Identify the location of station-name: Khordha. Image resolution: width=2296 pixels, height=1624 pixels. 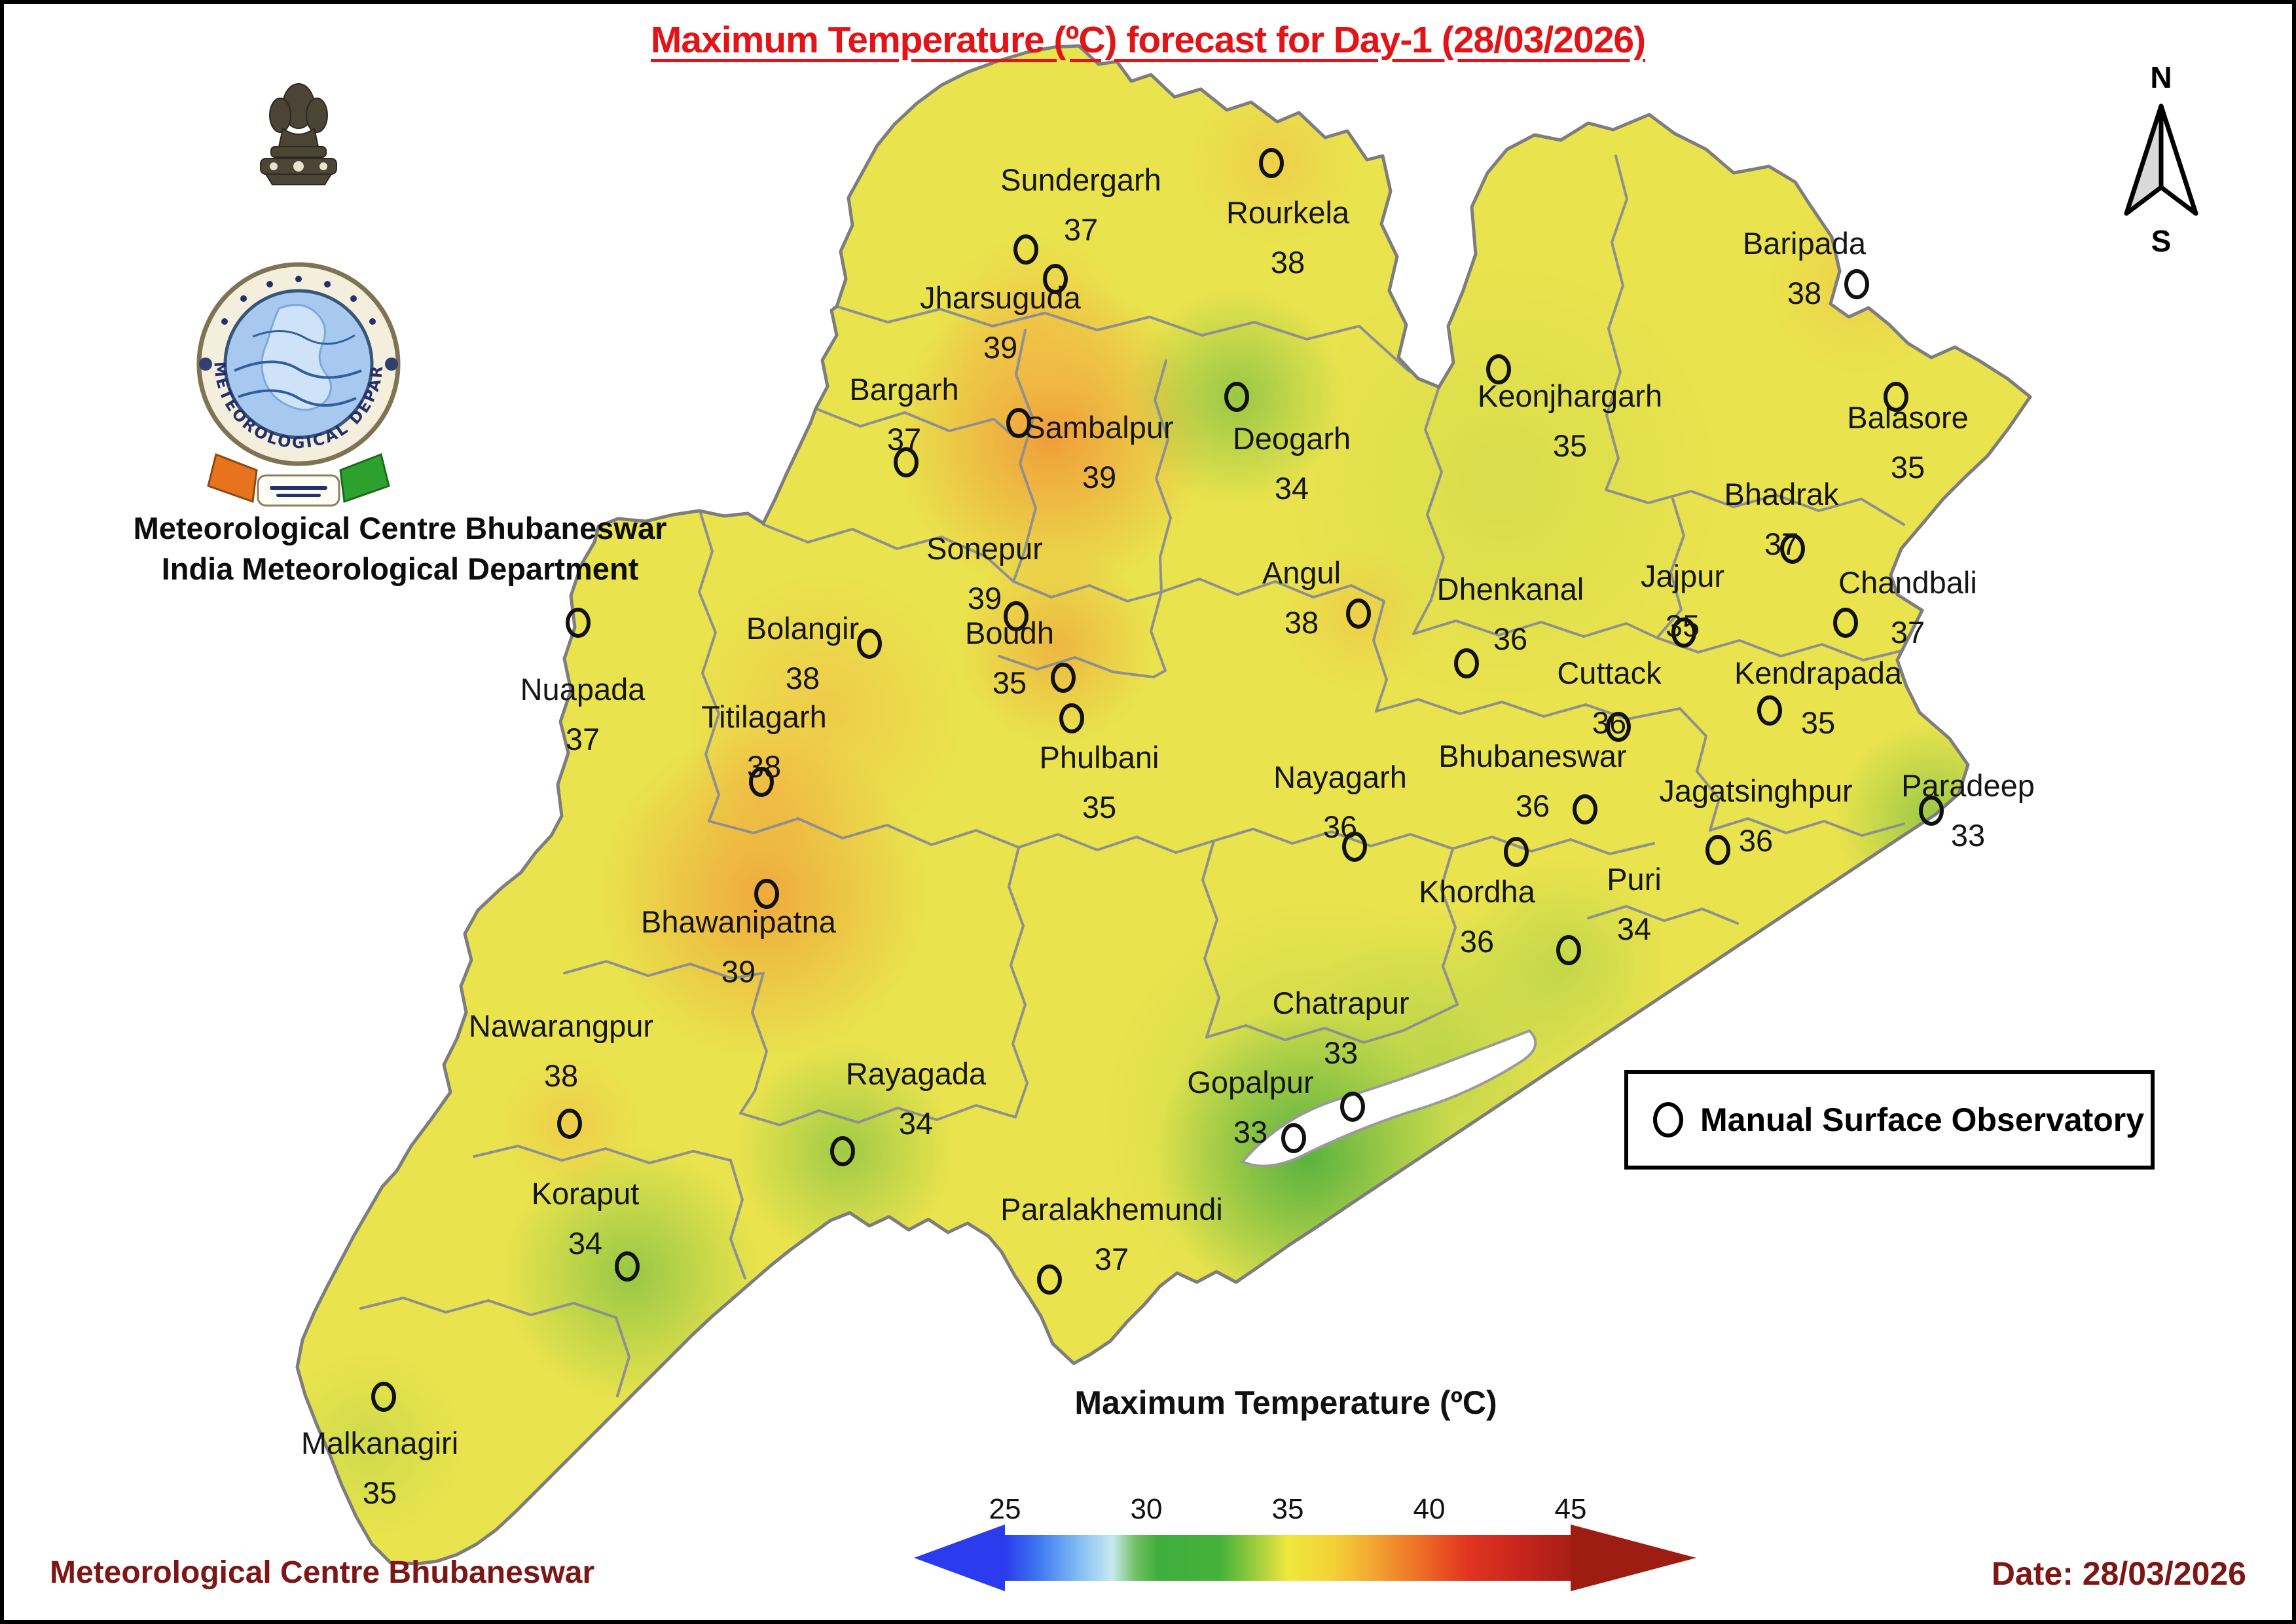
(1477, 891).